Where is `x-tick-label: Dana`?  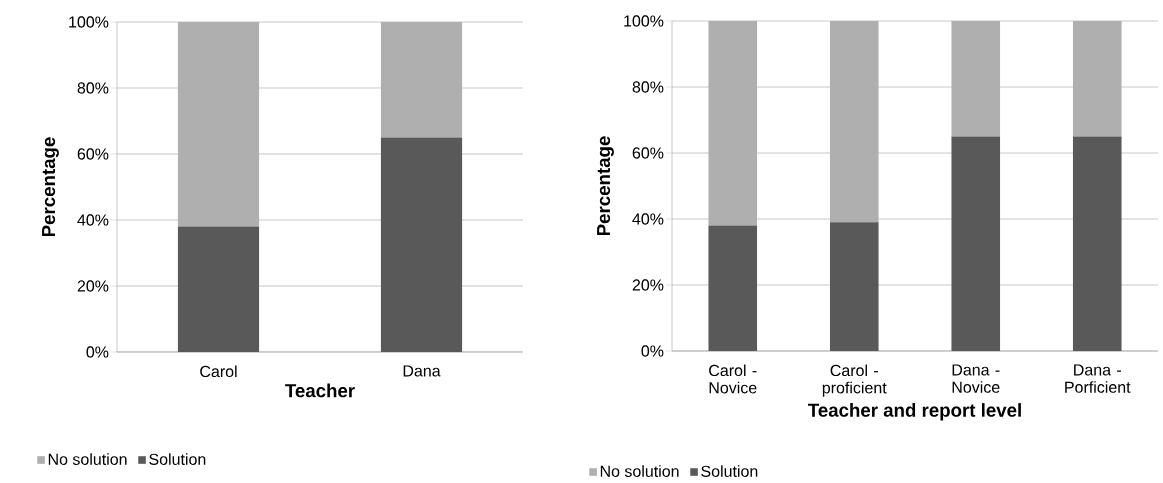 x-tick-label: Dana is located at coordinates (422, 371).